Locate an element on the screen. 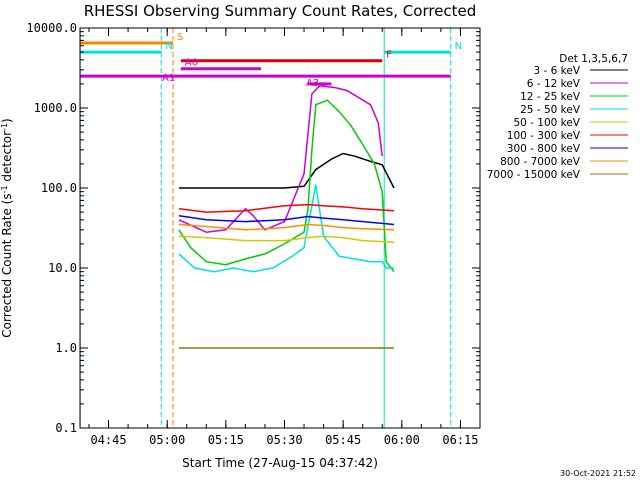 Image resolution: width=640 pixels, height=480 pixels. y-axis-title: Corrected Count Rate (s-1 detector-1) is located at coordinates (7, 227).